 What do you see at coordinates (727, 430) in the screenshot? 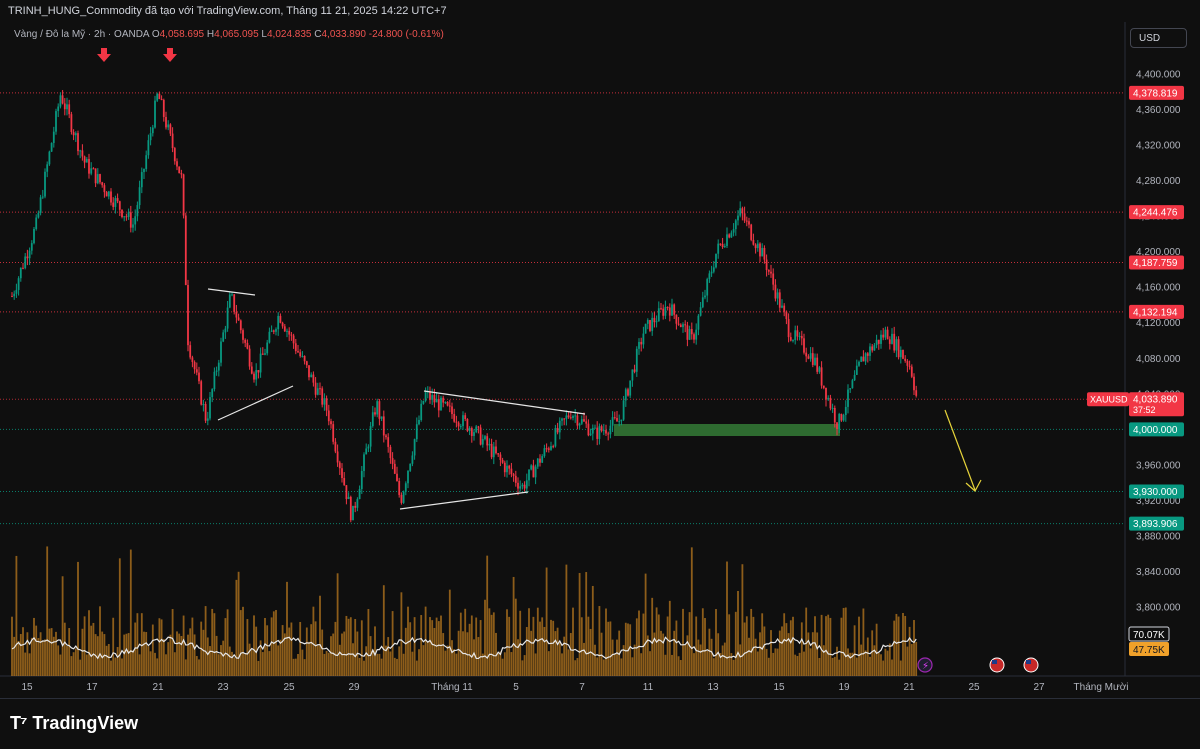
I see `support-zone` at bounding box center [727, 430].